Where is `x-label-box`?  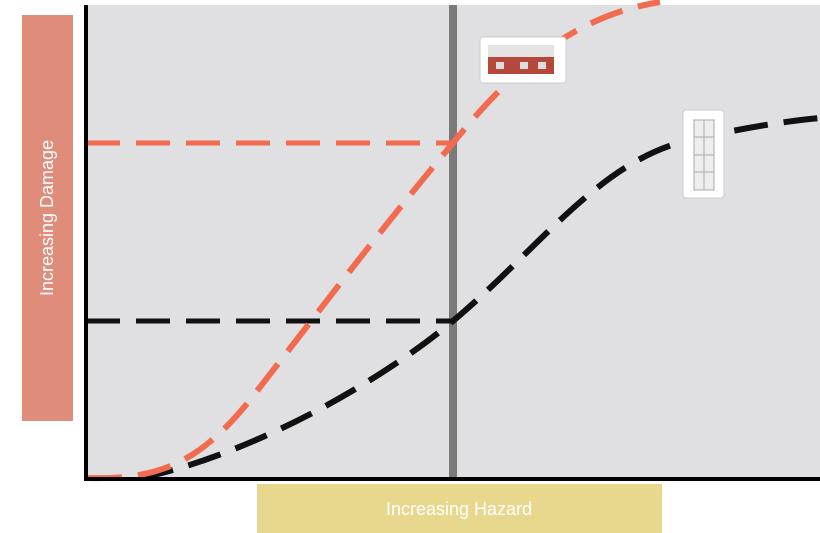 x-label-box is located at coordinates (459, 508).